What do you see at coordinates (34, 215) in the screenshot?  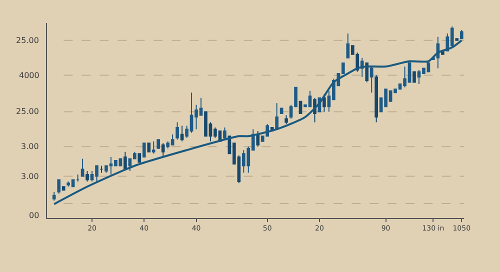 I see `text: 00` at bounding box center [34, 215].